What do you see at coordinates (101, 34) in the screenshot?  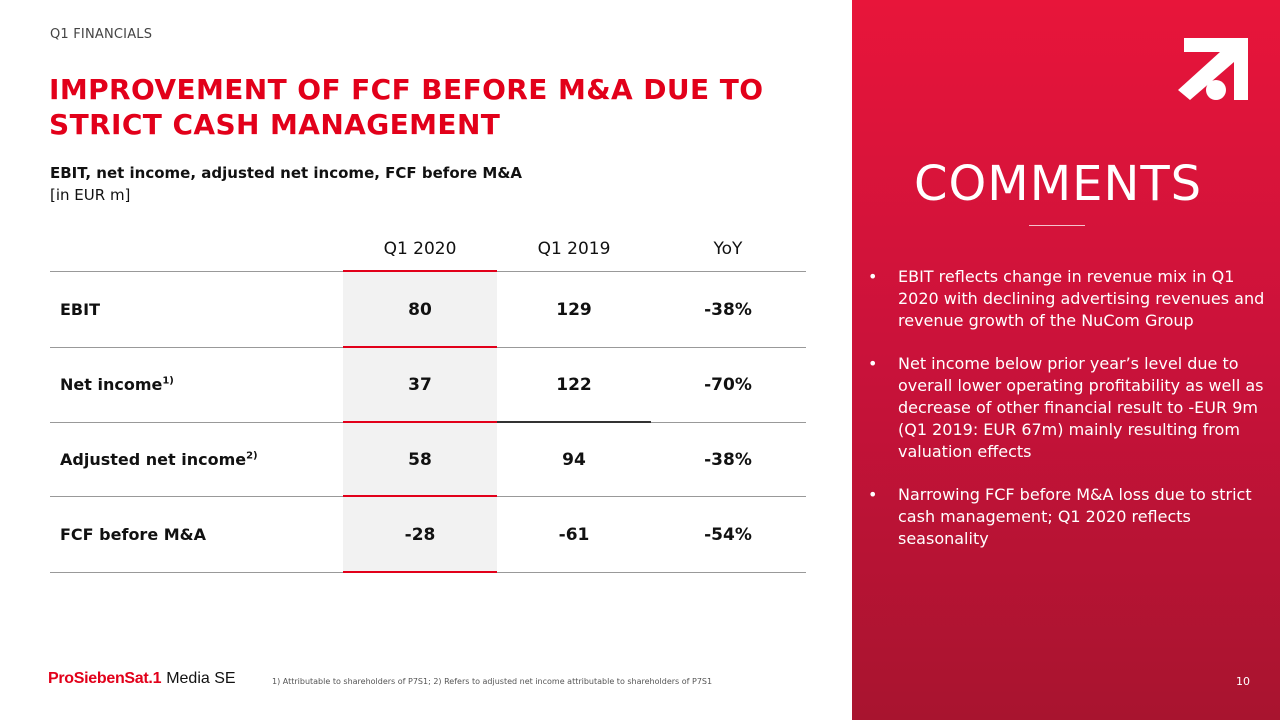 I see `section-kicker: Q1 FINANCIALS` at bounding box center [101, 34].